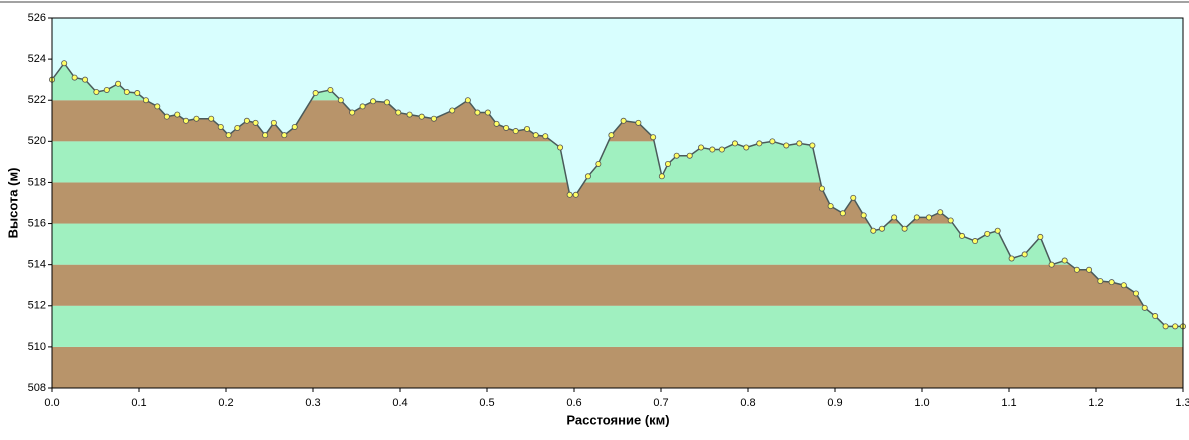  I want to click on y-tick-label: 518, so click(37, 182).